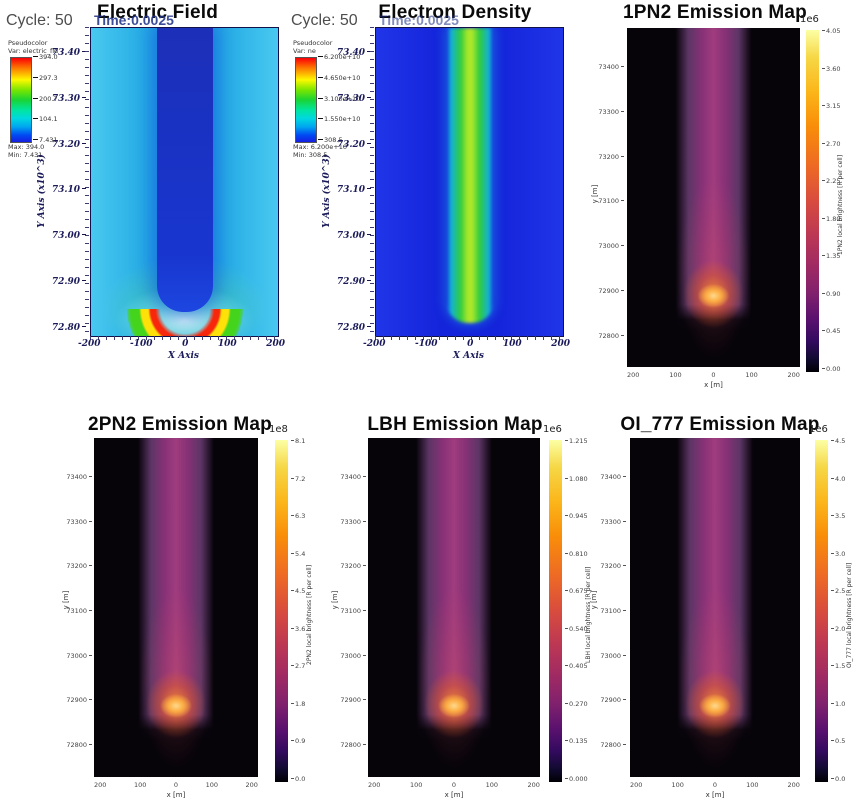 The image size is (854, 799). What do you see at coordinates (838, 441) in the screenshot?
I see `colorbar-tick-label: 4.5` at bounding box center [838, 441].